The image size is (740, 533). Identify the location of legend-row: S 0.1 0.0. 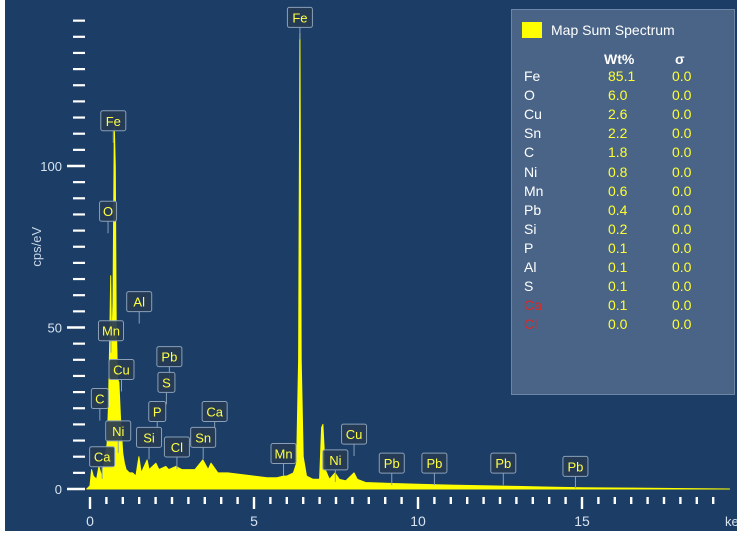
(623, 287).